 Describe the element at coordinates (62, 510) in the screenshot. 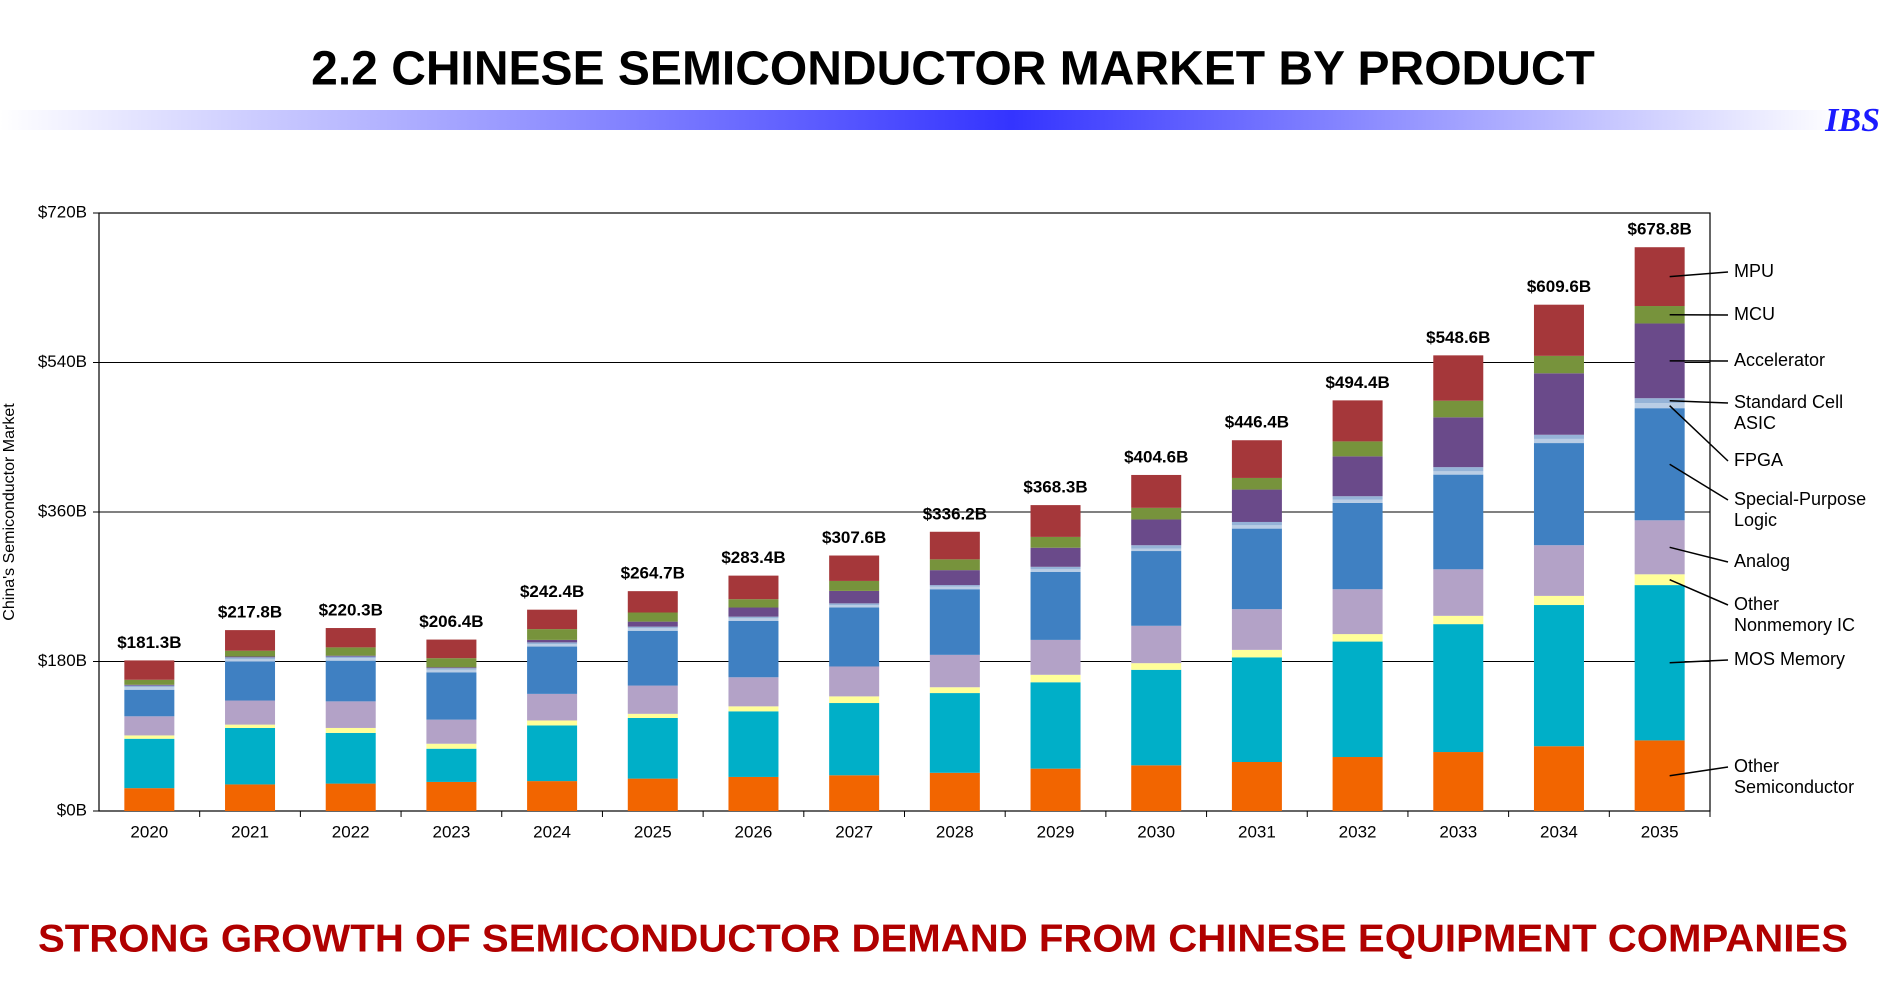

I see `y-tick-label: $360B` at that location.